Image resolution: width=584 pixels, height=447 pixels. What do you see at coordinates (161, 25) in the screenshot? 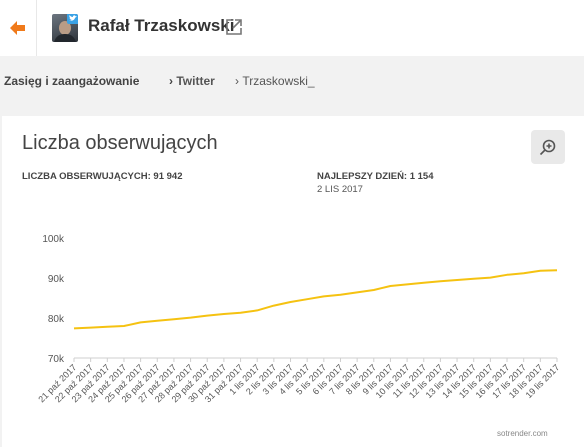
I see `profile-name: Rafał Trzaskowski` at bounding box center [161, 25].